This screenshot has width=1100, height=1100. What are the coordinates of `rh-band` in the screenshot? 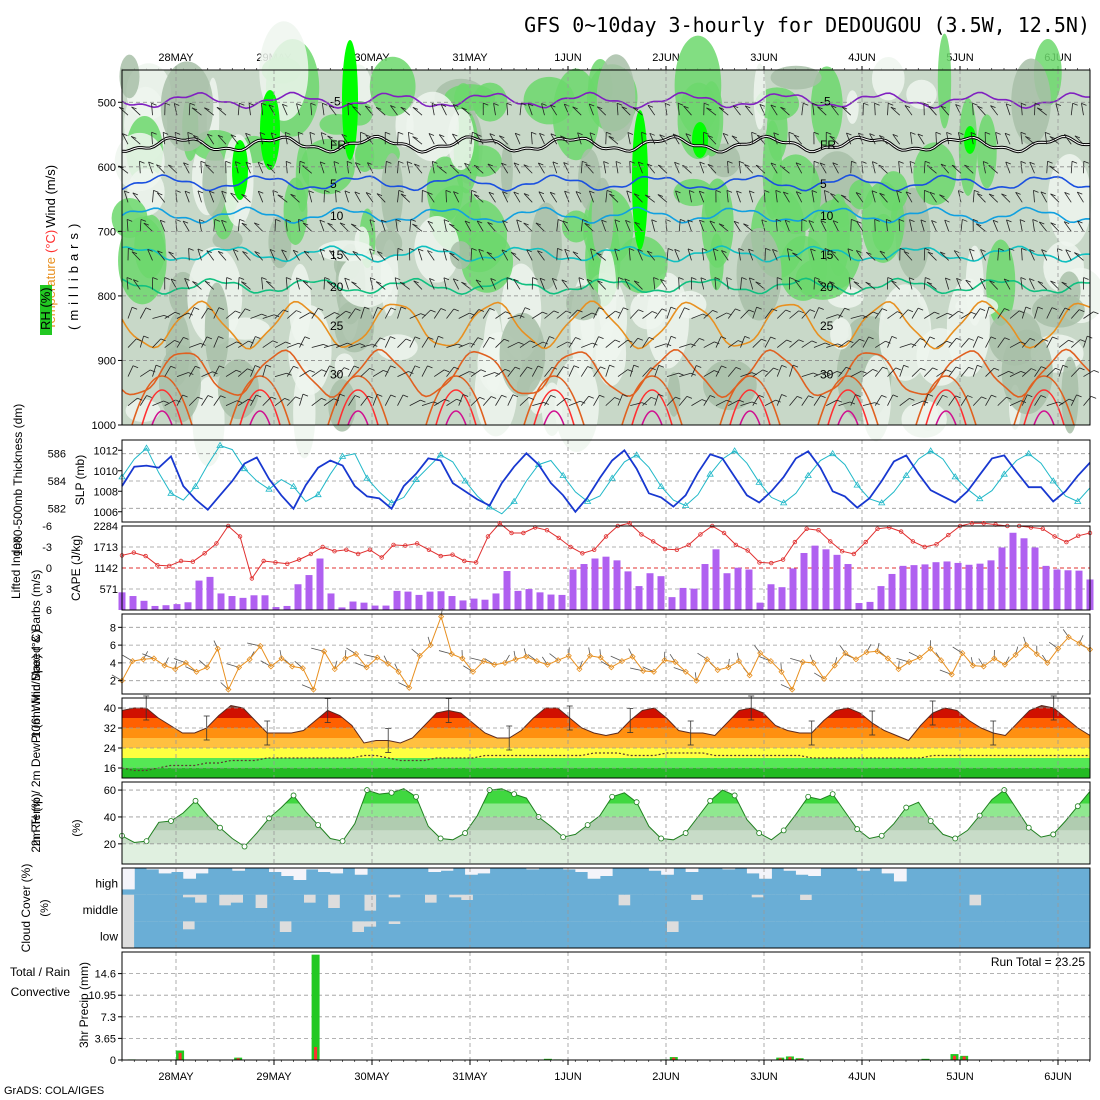 It's located at (606, 837).